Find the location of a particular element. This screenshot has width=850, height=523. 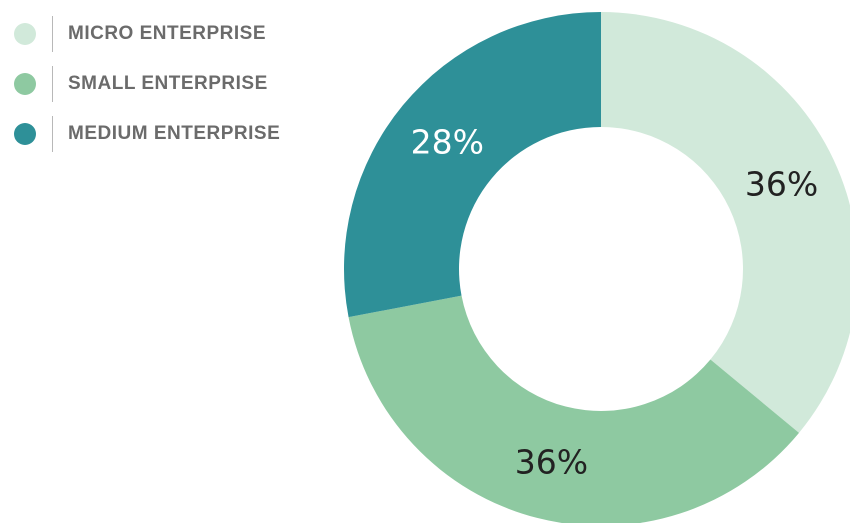

data-label-micro-enterprise: 36% is located at coordinates (781, 184).